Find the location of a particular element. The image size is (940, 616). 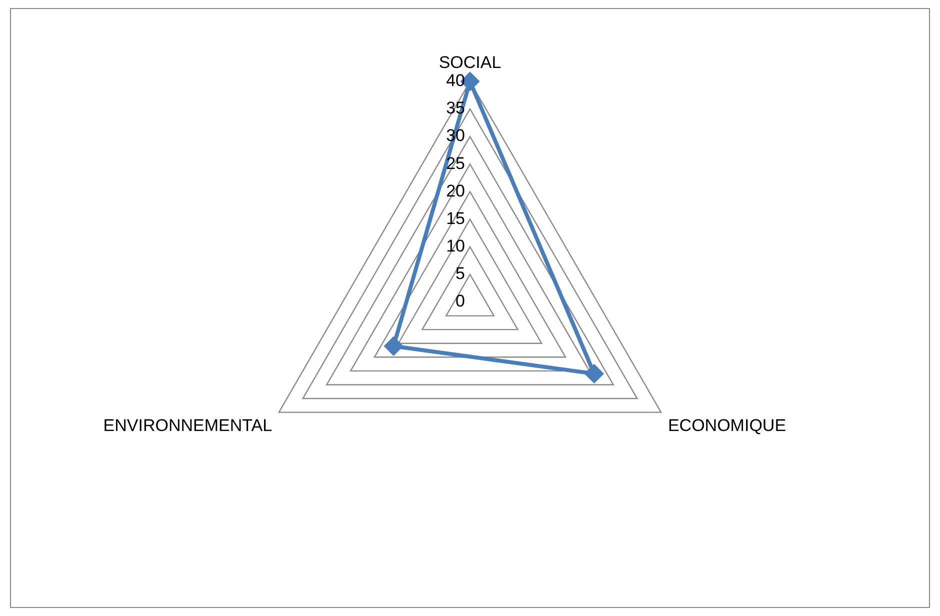

y-tick-label: 25 is located at coordinates (455, 163).